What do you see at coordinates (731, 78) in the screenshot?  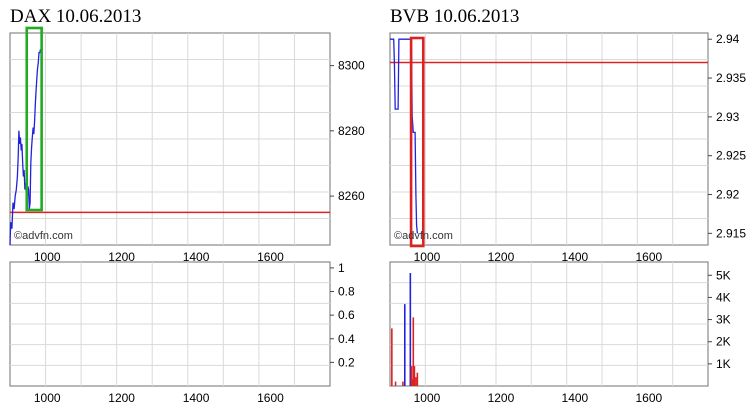 I see `bvb-price-ytick-label: 2.935` at bounding box center [731, 78].